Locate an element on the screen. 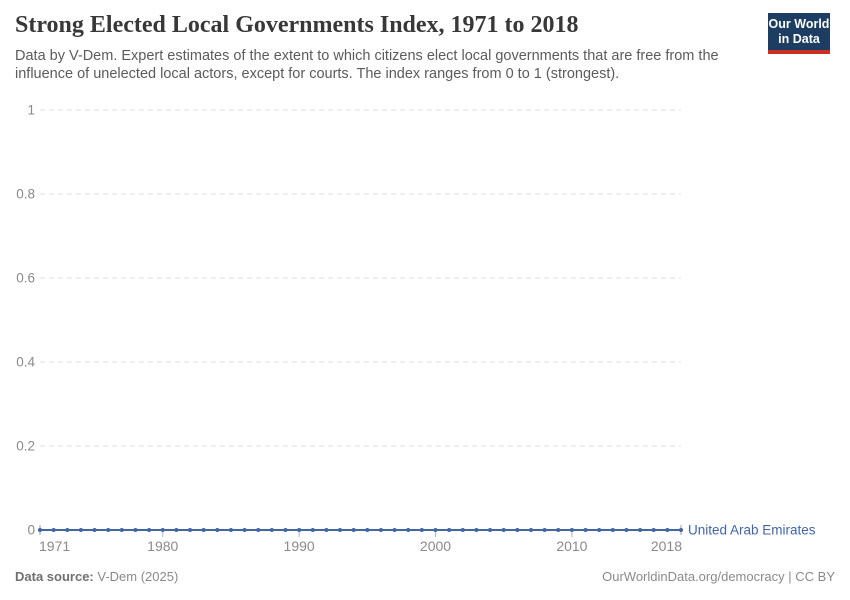  data-source-label: Data source: is located at coordinates (54, 576).